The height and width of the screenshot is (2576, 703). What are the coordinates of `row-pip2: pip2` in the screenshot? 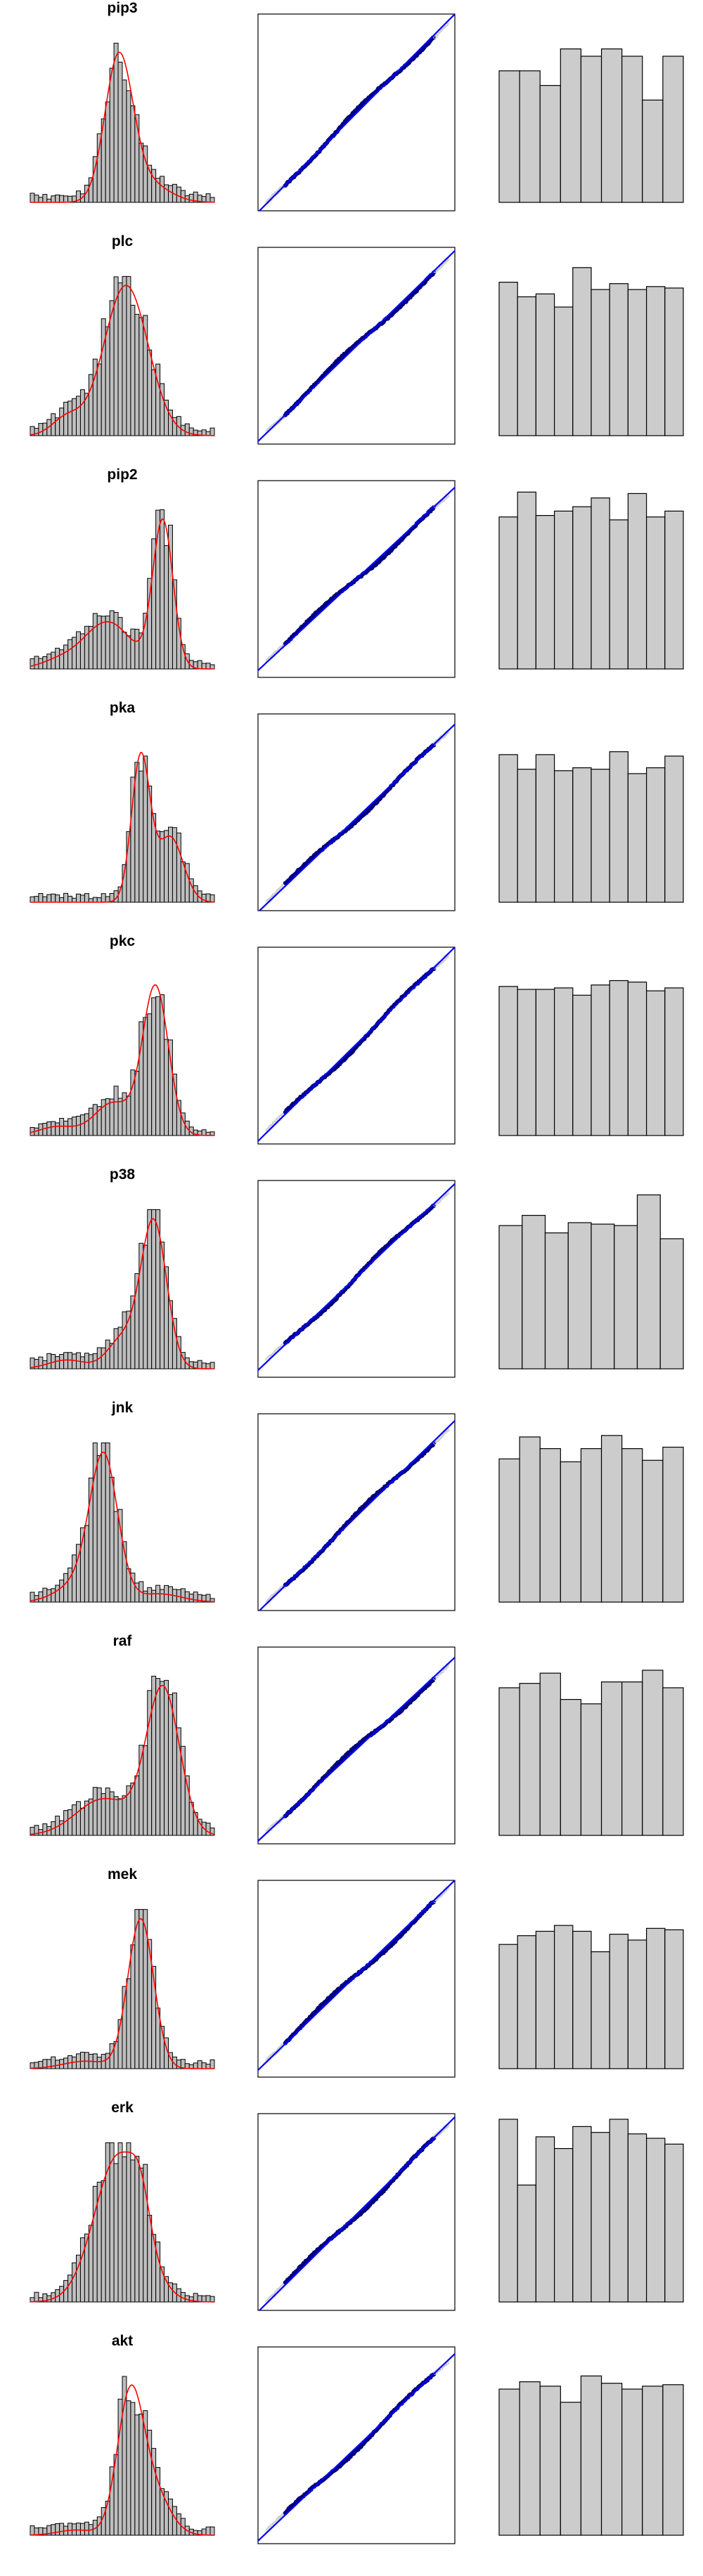 It's located at (357, 572).